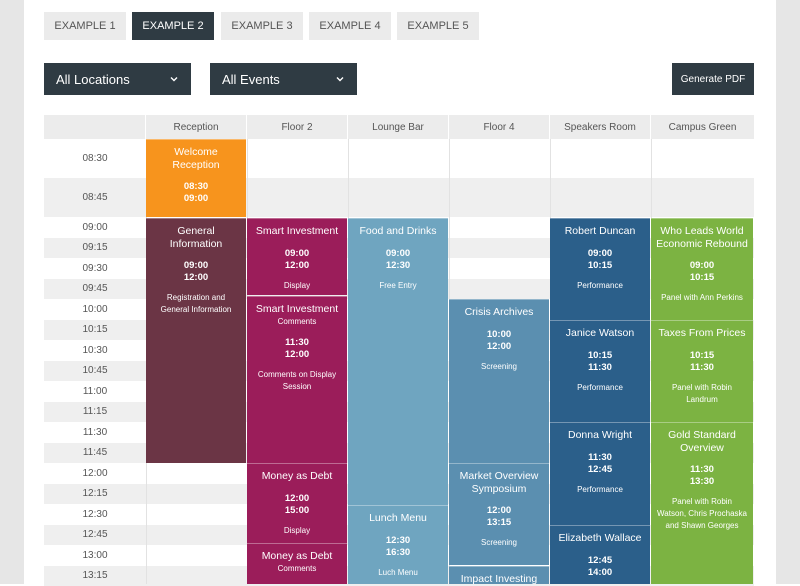  Describe the element at coordinates (196, 158) in the screenshot. I see `event-title: Welcome Reception` at that location.